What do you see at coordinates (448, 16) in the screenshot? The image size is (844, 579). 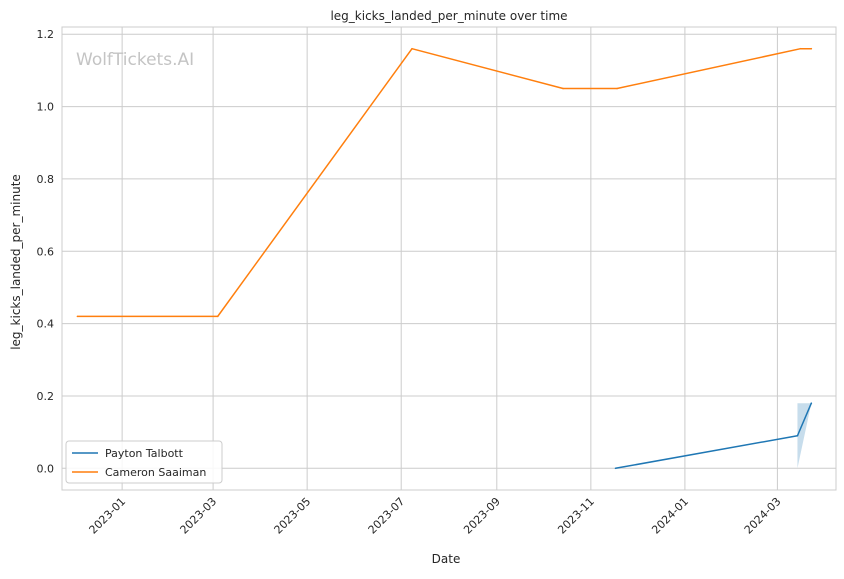 I see `chart-title: leg_kicks_landed_per_minute over time` at bounding box center [448, 16].